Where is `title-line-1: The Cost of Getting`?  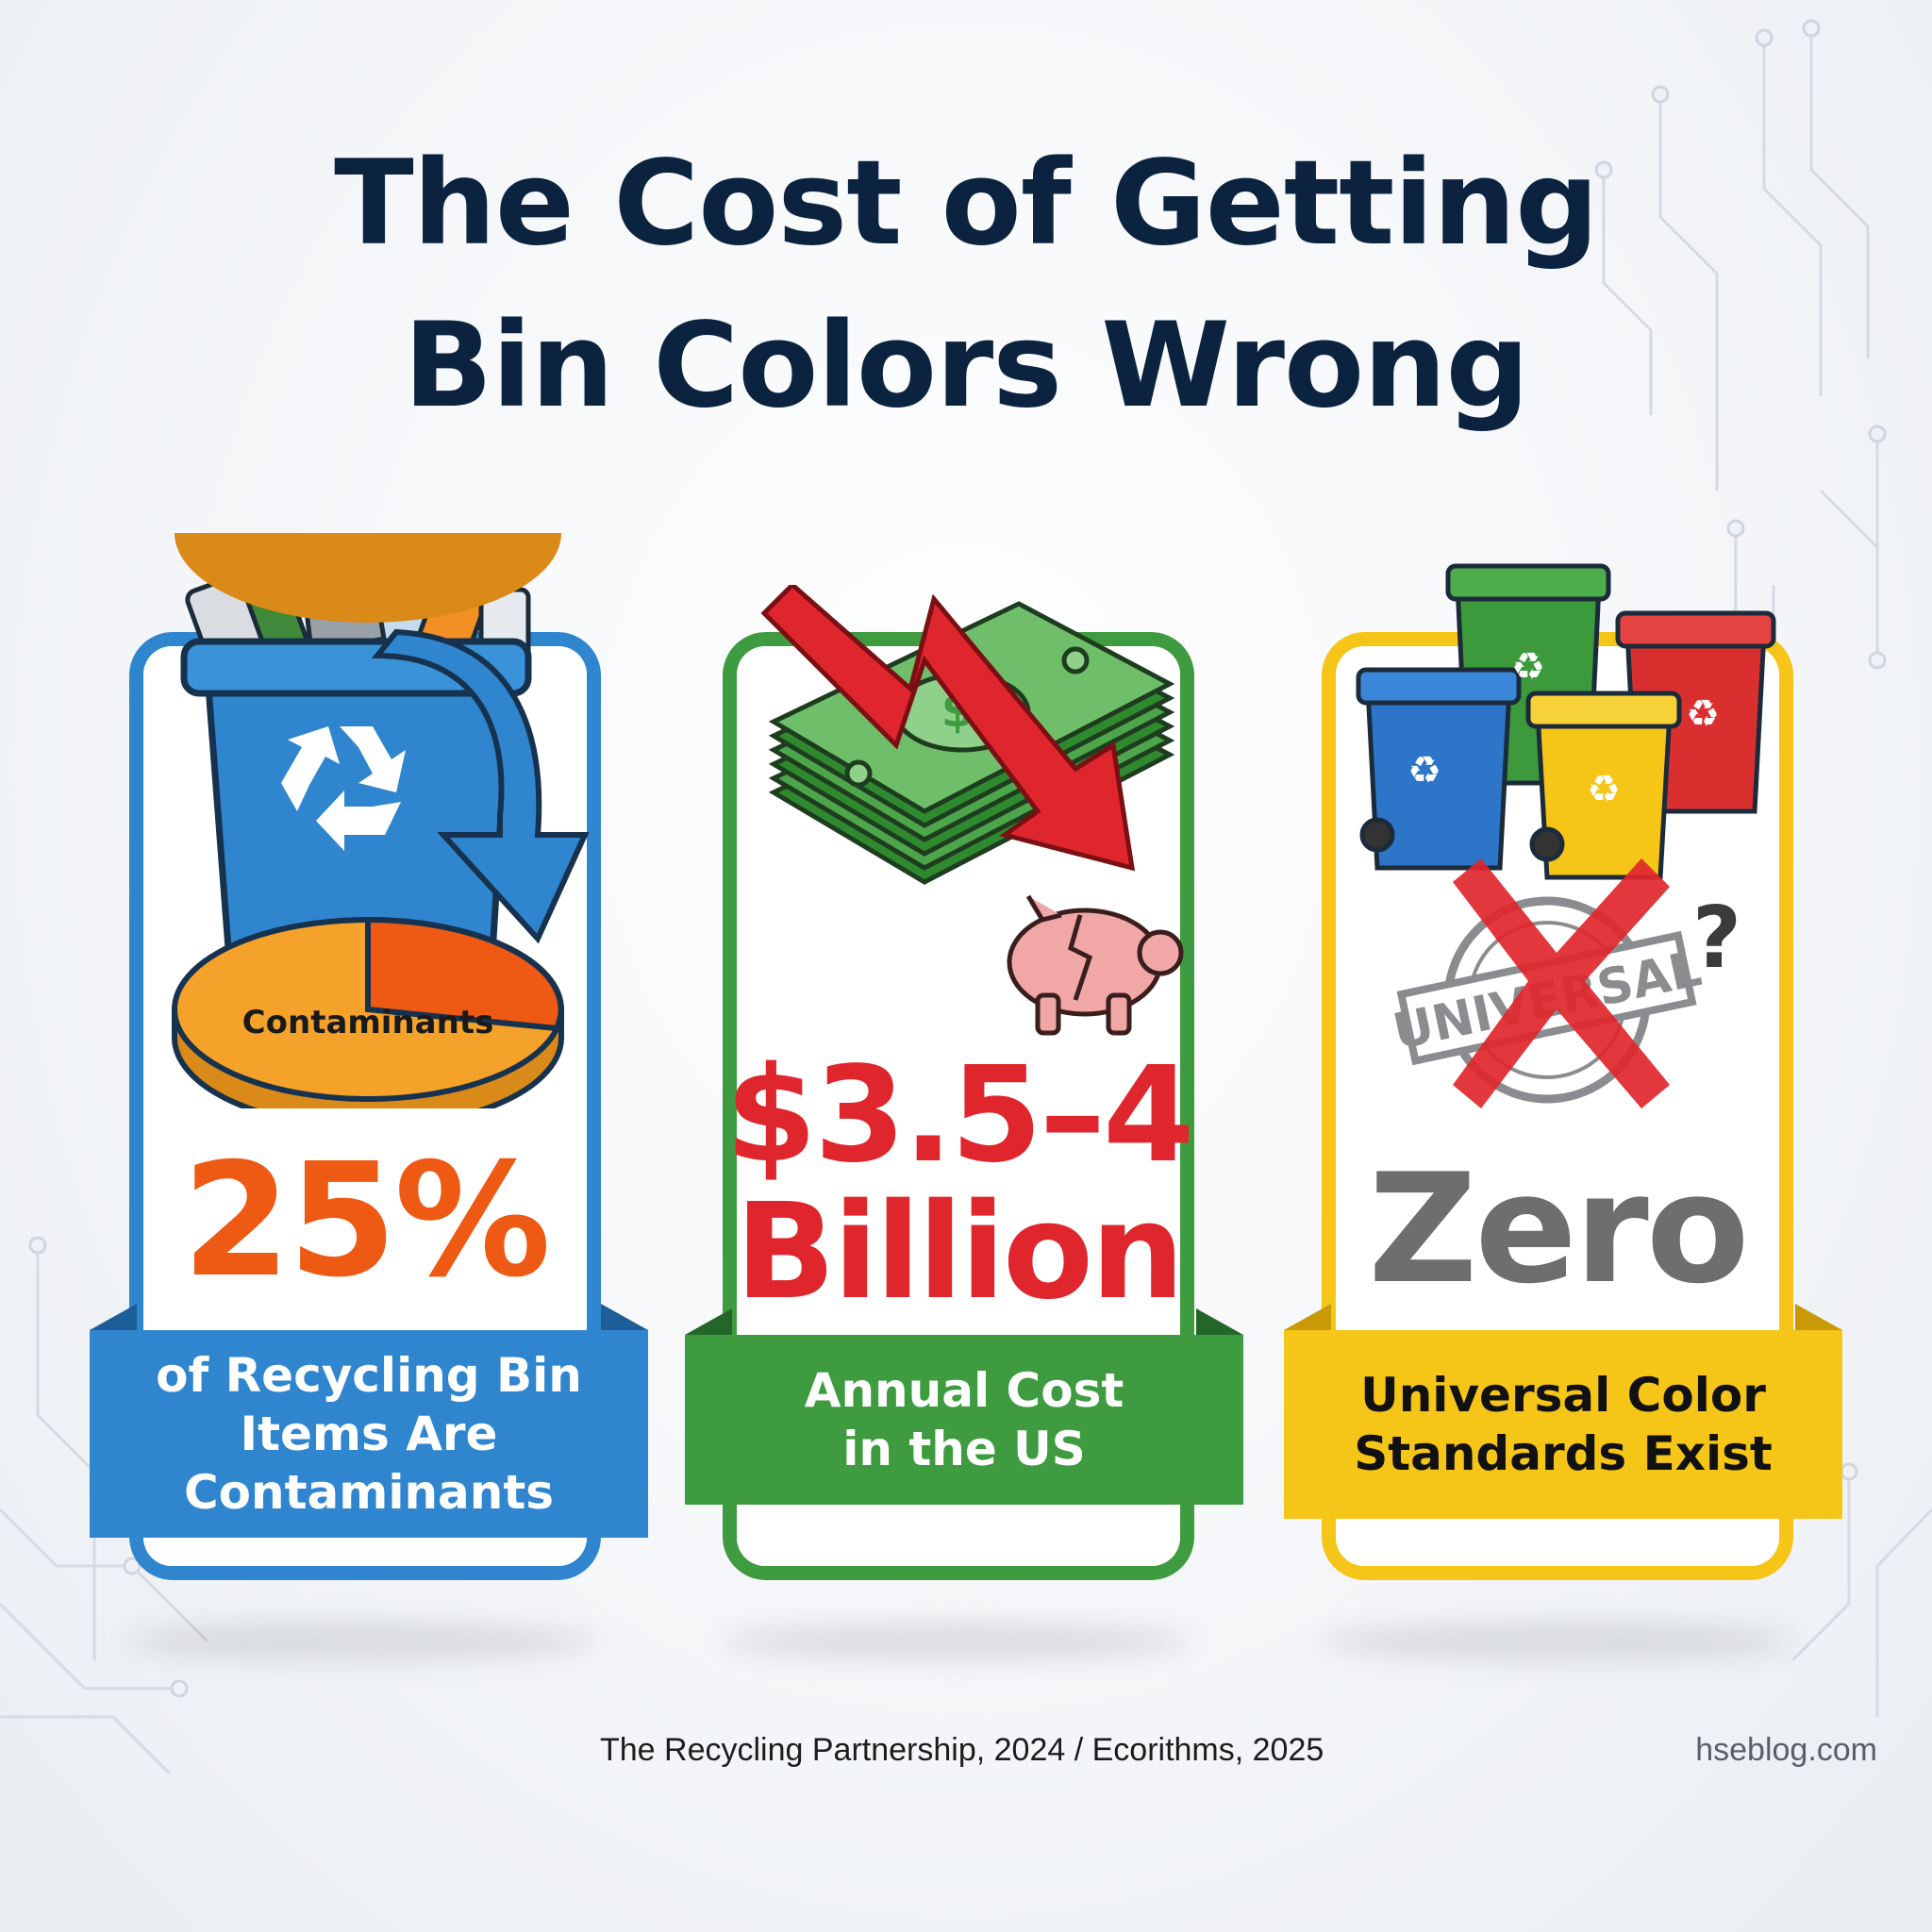 title-line-1: The Cost of Getting is located at coordinates (967, 204).